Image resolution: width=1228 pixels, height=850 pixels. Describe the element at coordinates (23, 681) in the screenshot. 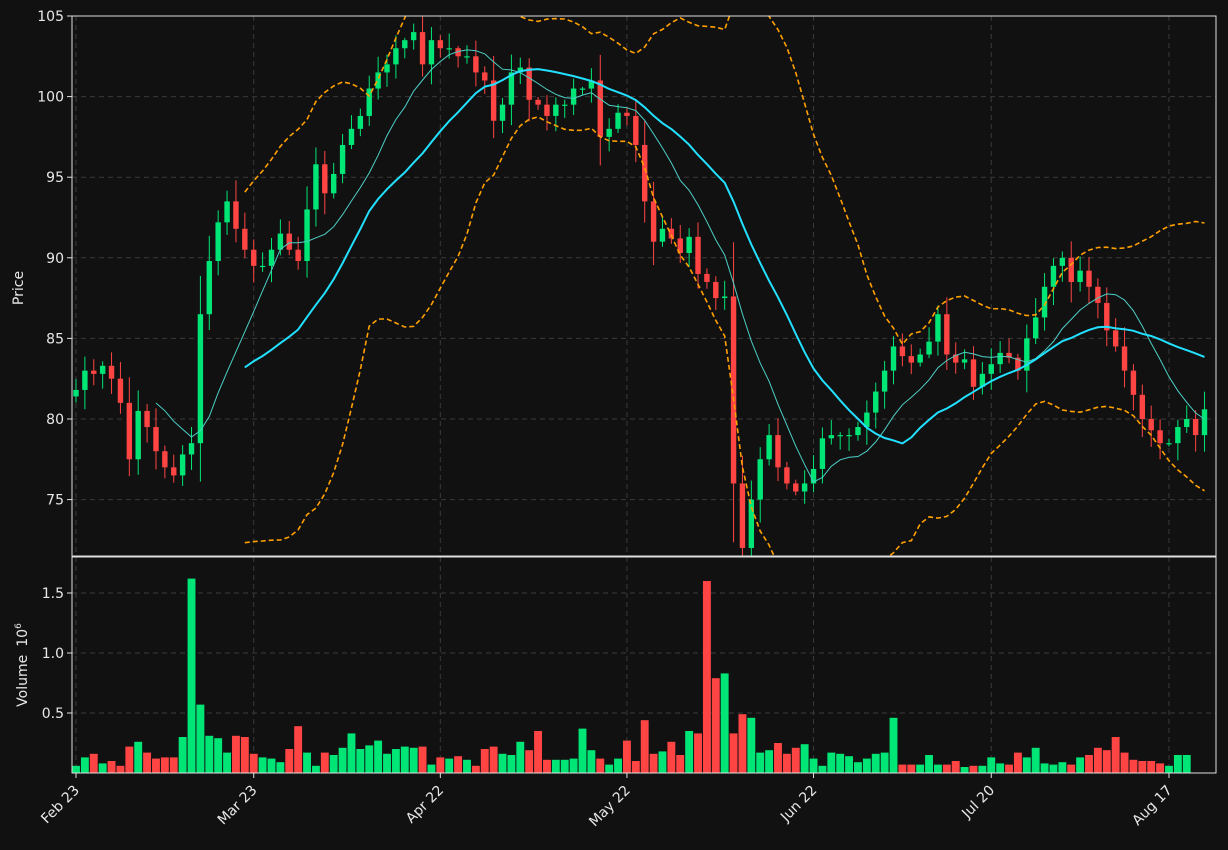

I see `volume-axis-title: Volume` at that location.